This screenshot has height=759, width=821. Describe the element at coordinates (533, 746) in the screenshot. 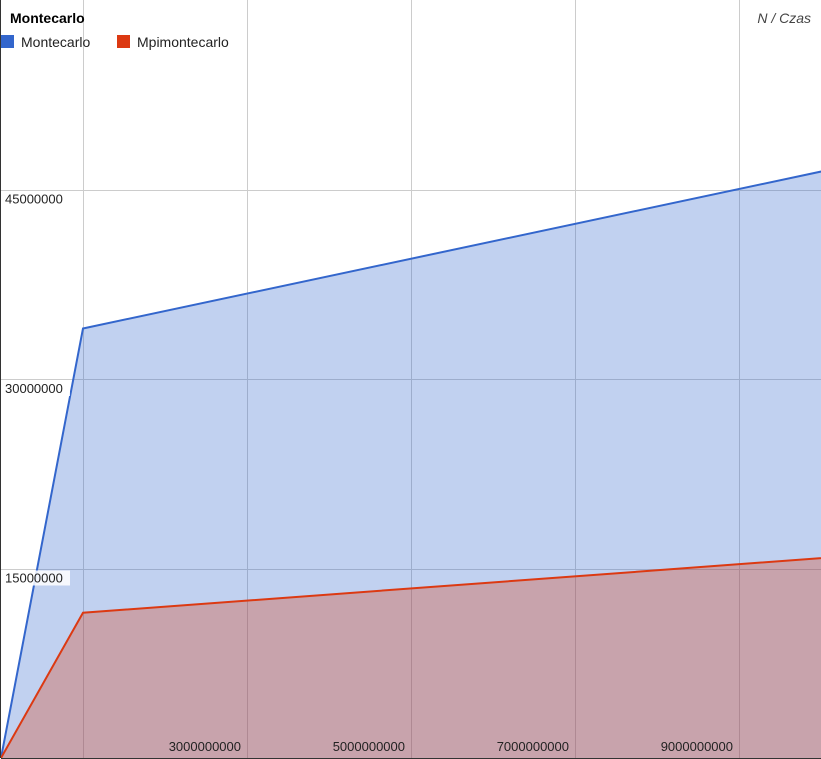

I see `x-tick-label-2: 7000000000` at that location.